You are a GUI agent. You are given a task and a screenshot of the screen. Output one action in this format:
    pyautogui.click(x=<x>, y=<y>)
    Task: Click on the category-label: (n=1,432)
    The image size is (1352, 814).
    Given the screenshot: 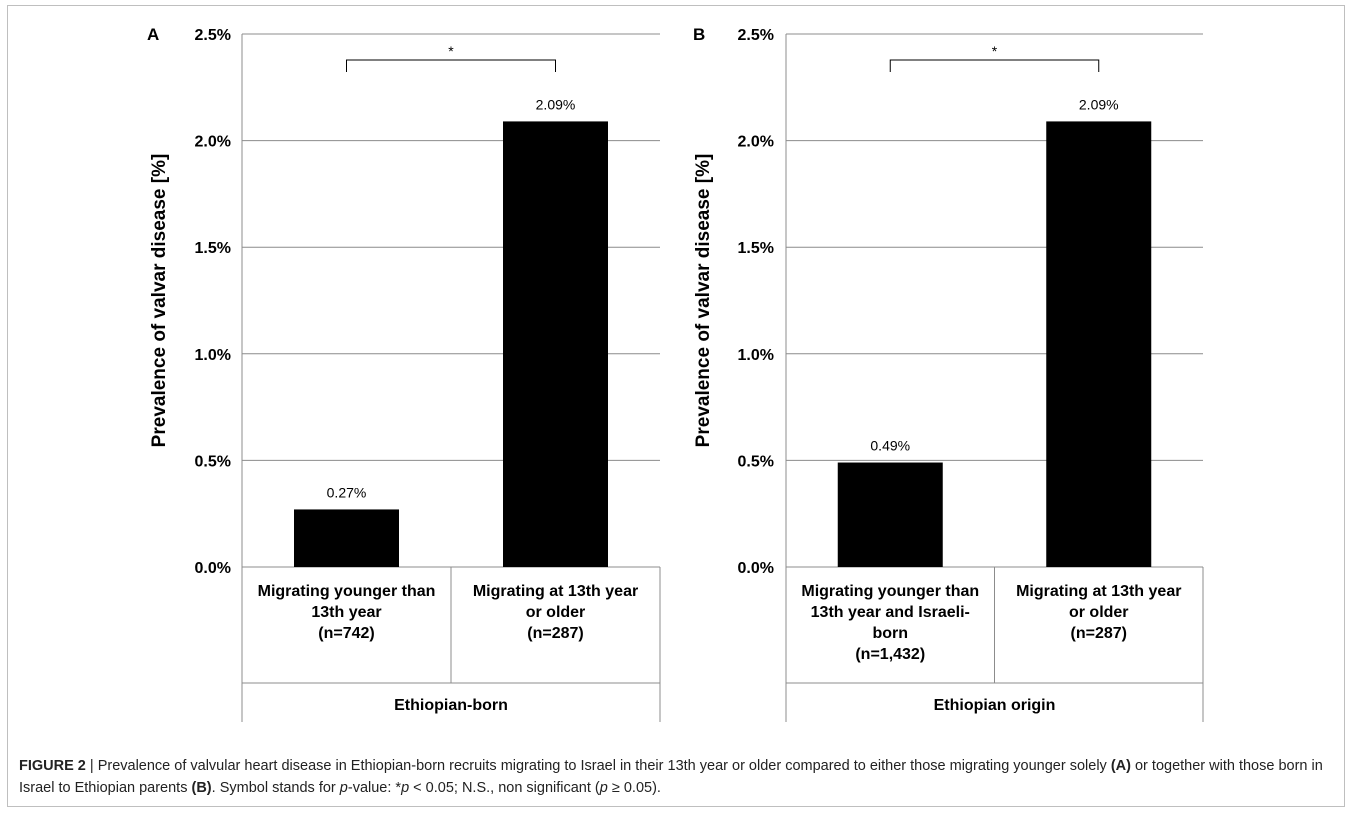 What is the action you would take?
    pyautogui.click(x=890, y=654)
    